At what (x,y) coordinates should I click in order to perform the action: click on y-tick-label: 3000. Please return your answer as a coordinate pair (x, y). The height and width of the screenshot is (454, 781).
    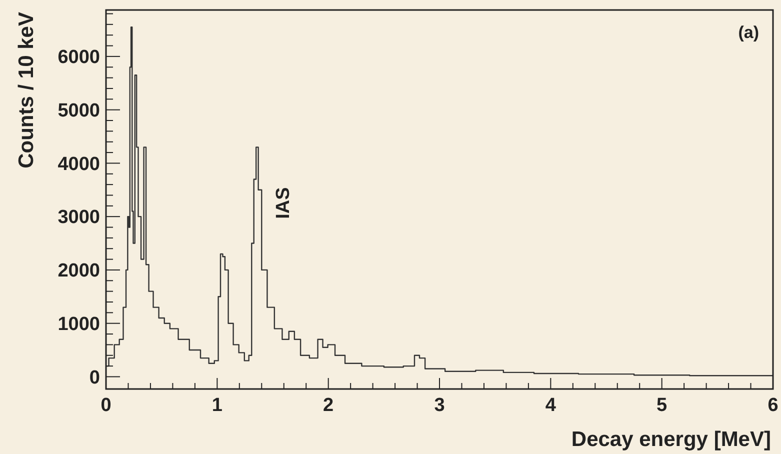
    Looking at the image, I should click on (79, 217).